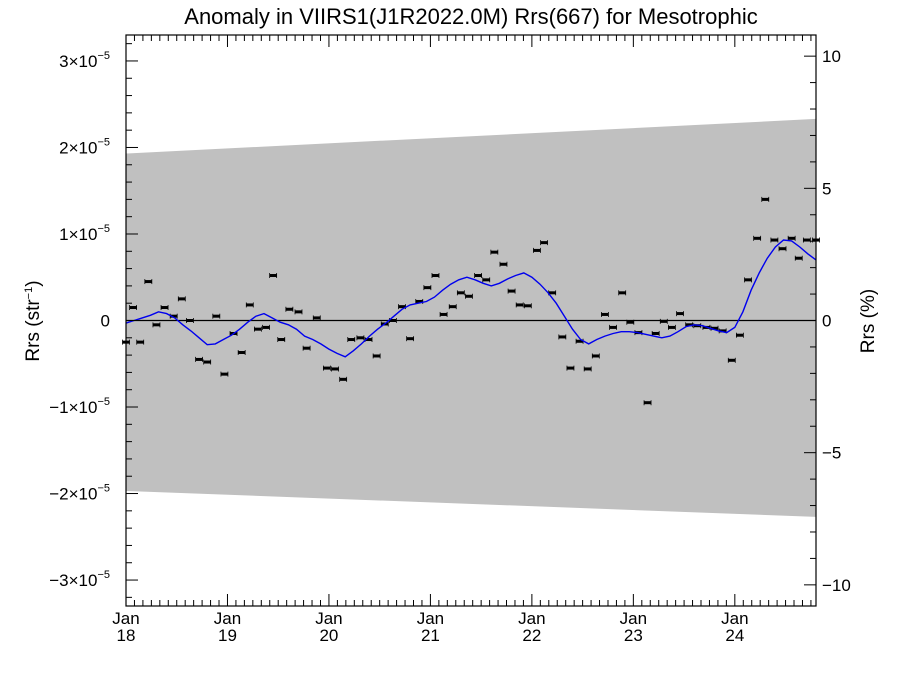  What do you see at coordinates (78, 61) in the screenshot?
I see `left-tick-mantissa: 3×10` at bounding box center [78, 61].